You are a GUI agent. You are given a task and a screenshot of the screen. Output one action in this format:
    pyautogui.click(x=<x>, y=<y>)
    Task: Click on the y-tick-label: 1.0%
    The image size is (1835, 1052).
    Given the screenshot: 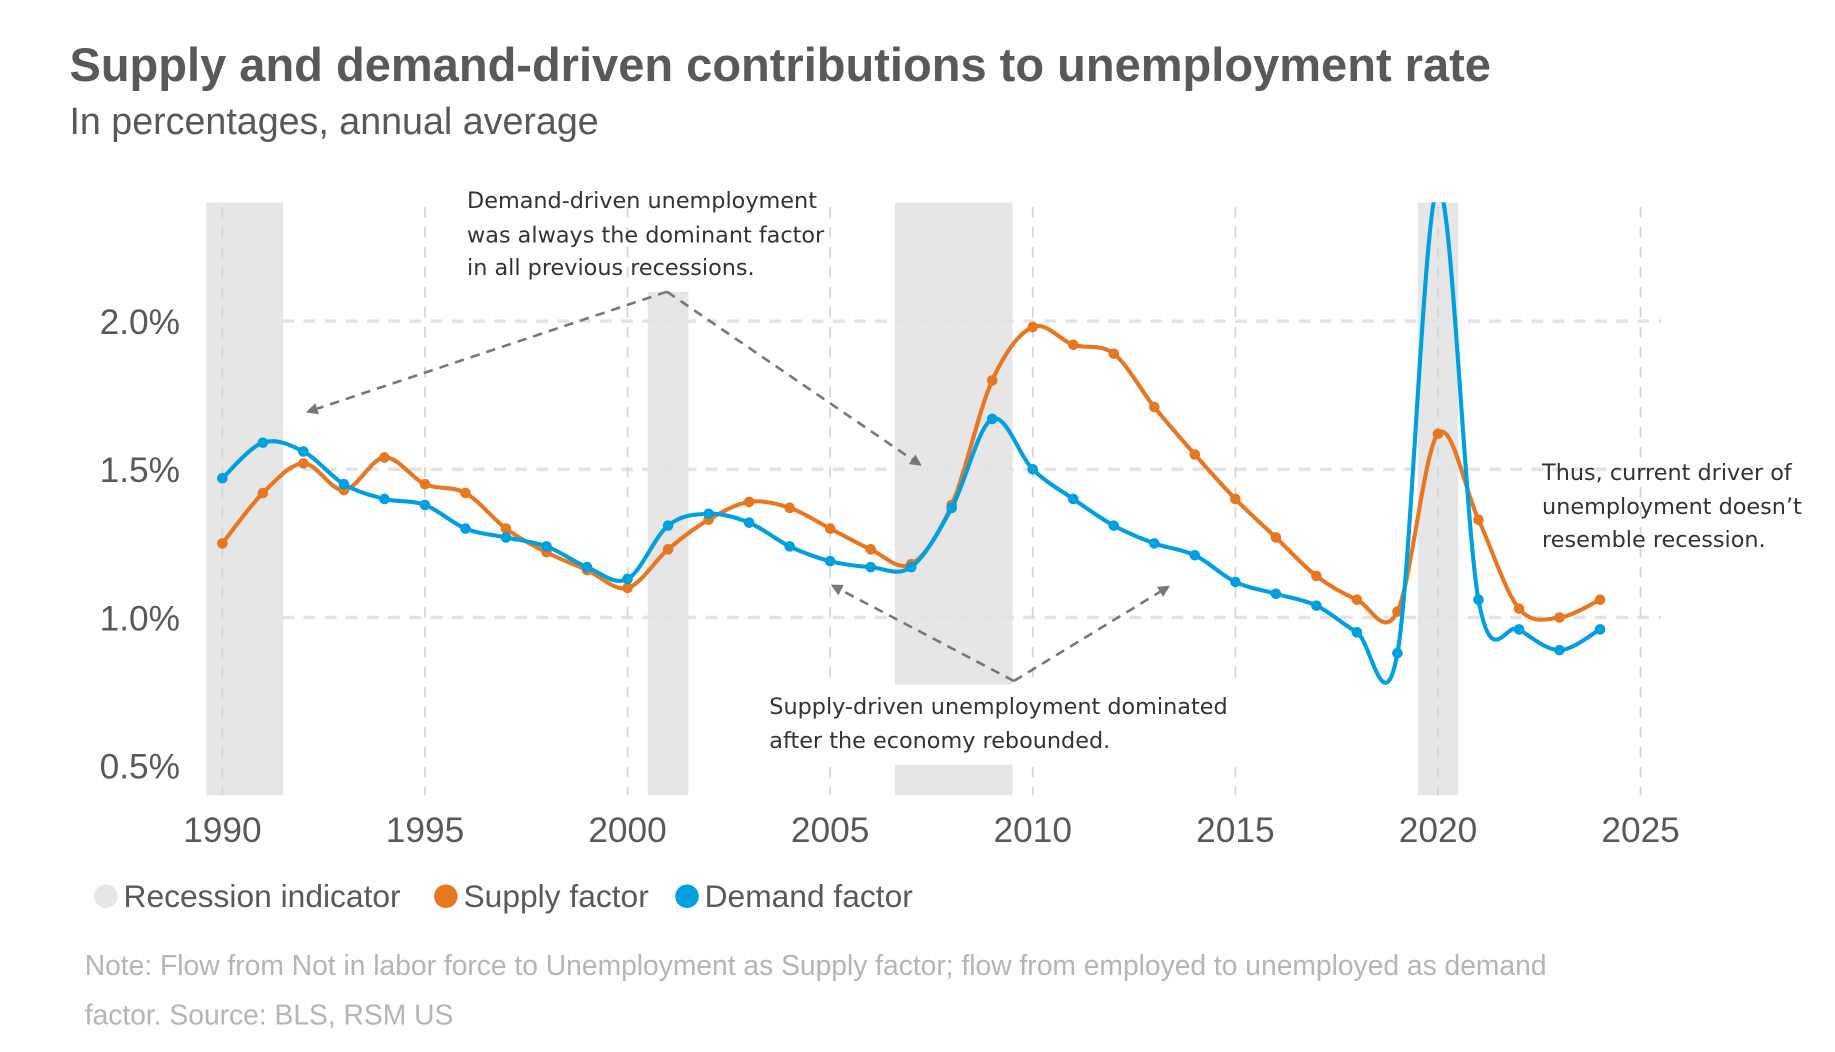 What is the action you would take?
    pyautogui.click(x=140, y=618)
    